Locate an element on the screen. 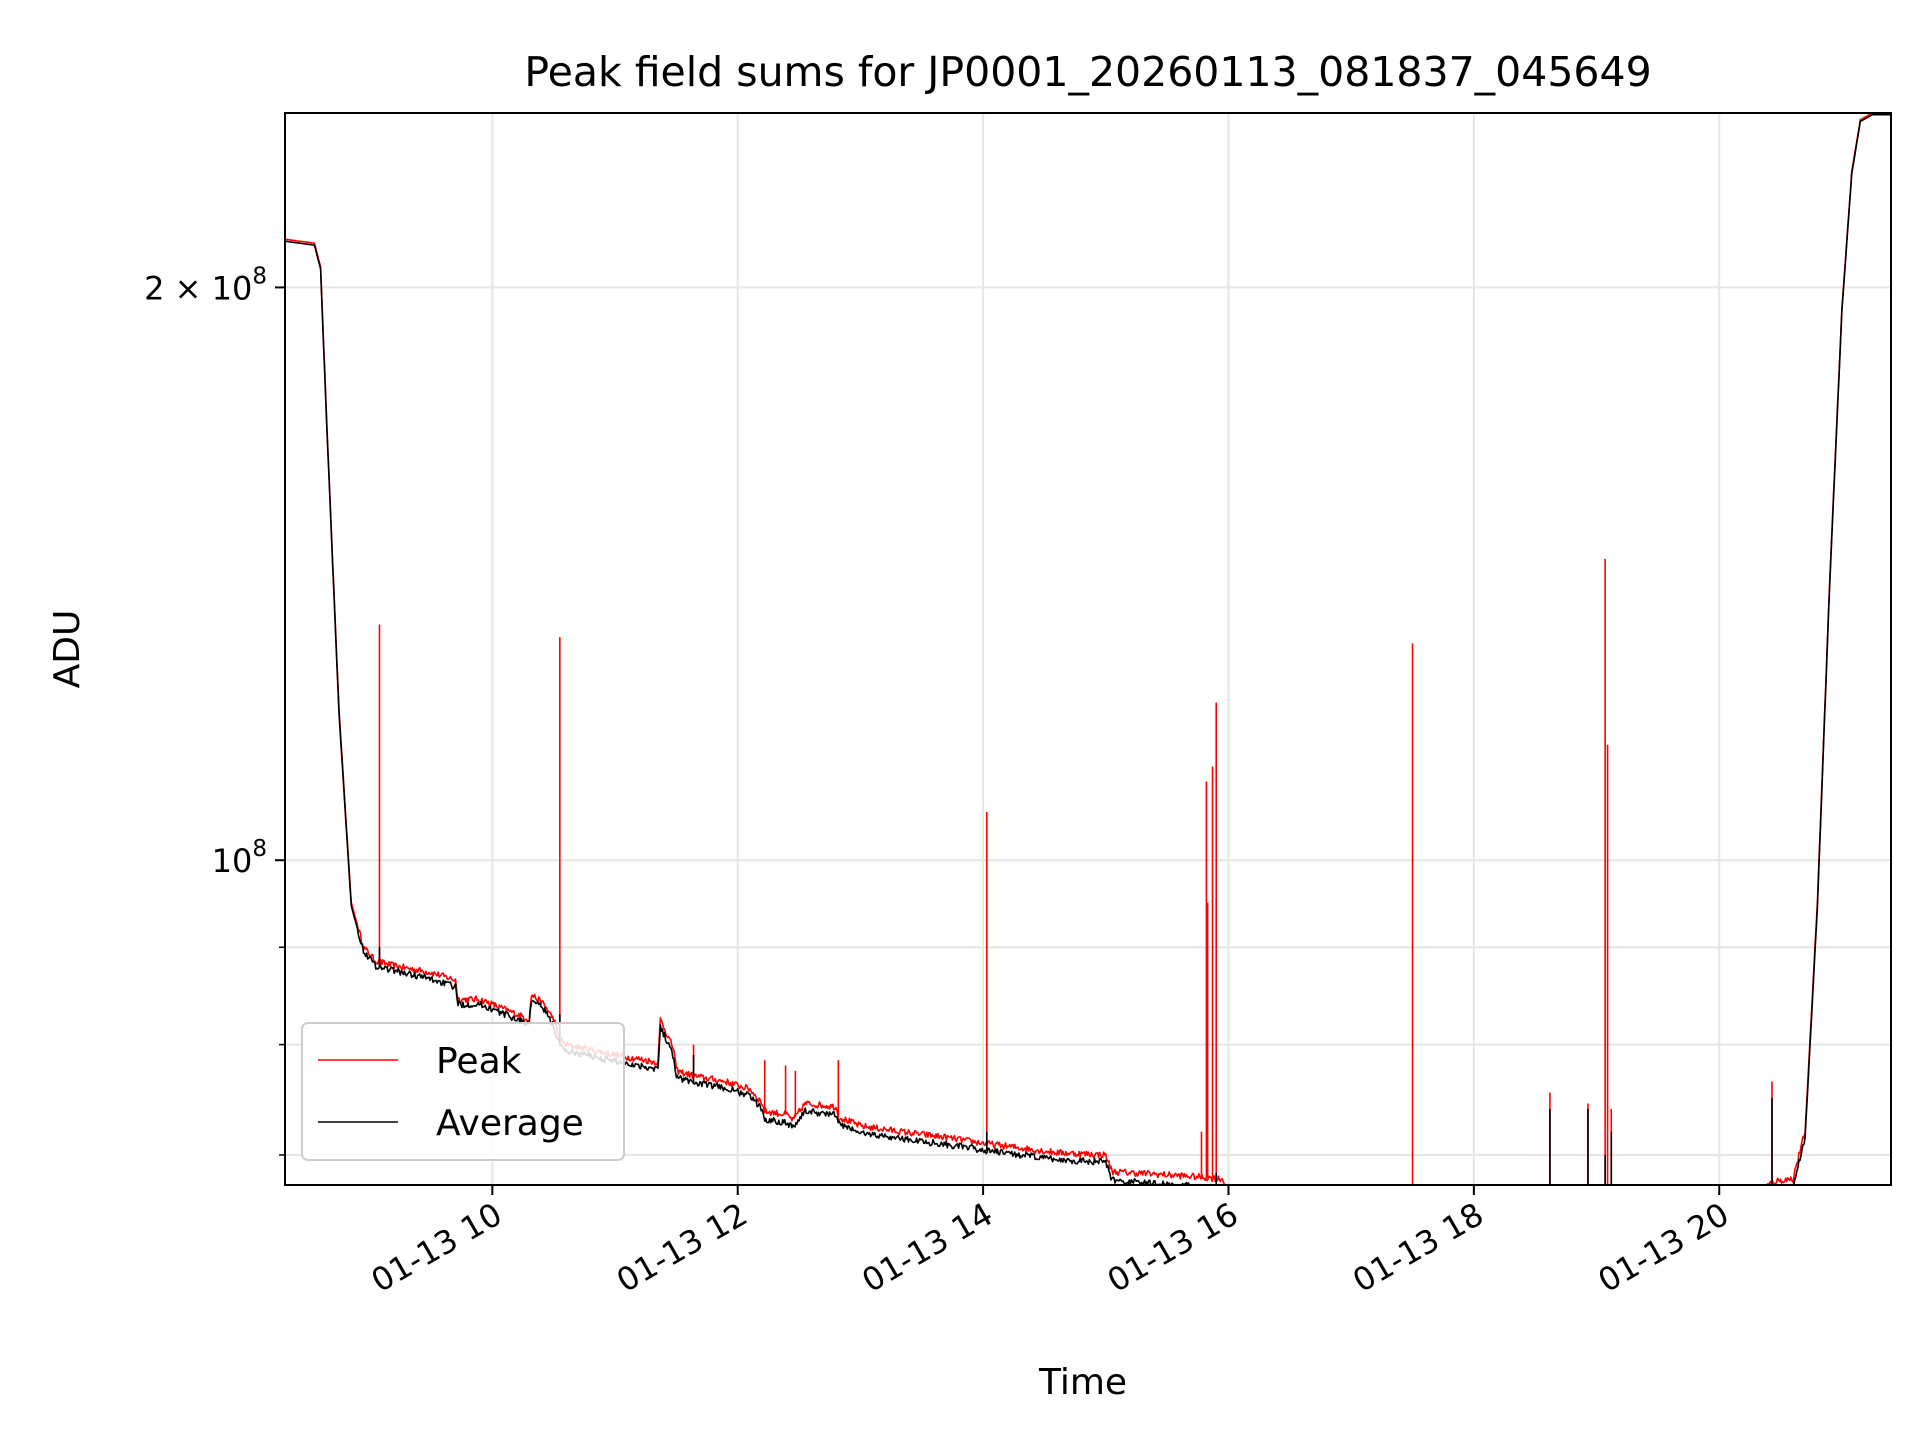 This screenshot has width=1920, height=1440. y-tick-label: 108 is located at coordinates (239, 858).